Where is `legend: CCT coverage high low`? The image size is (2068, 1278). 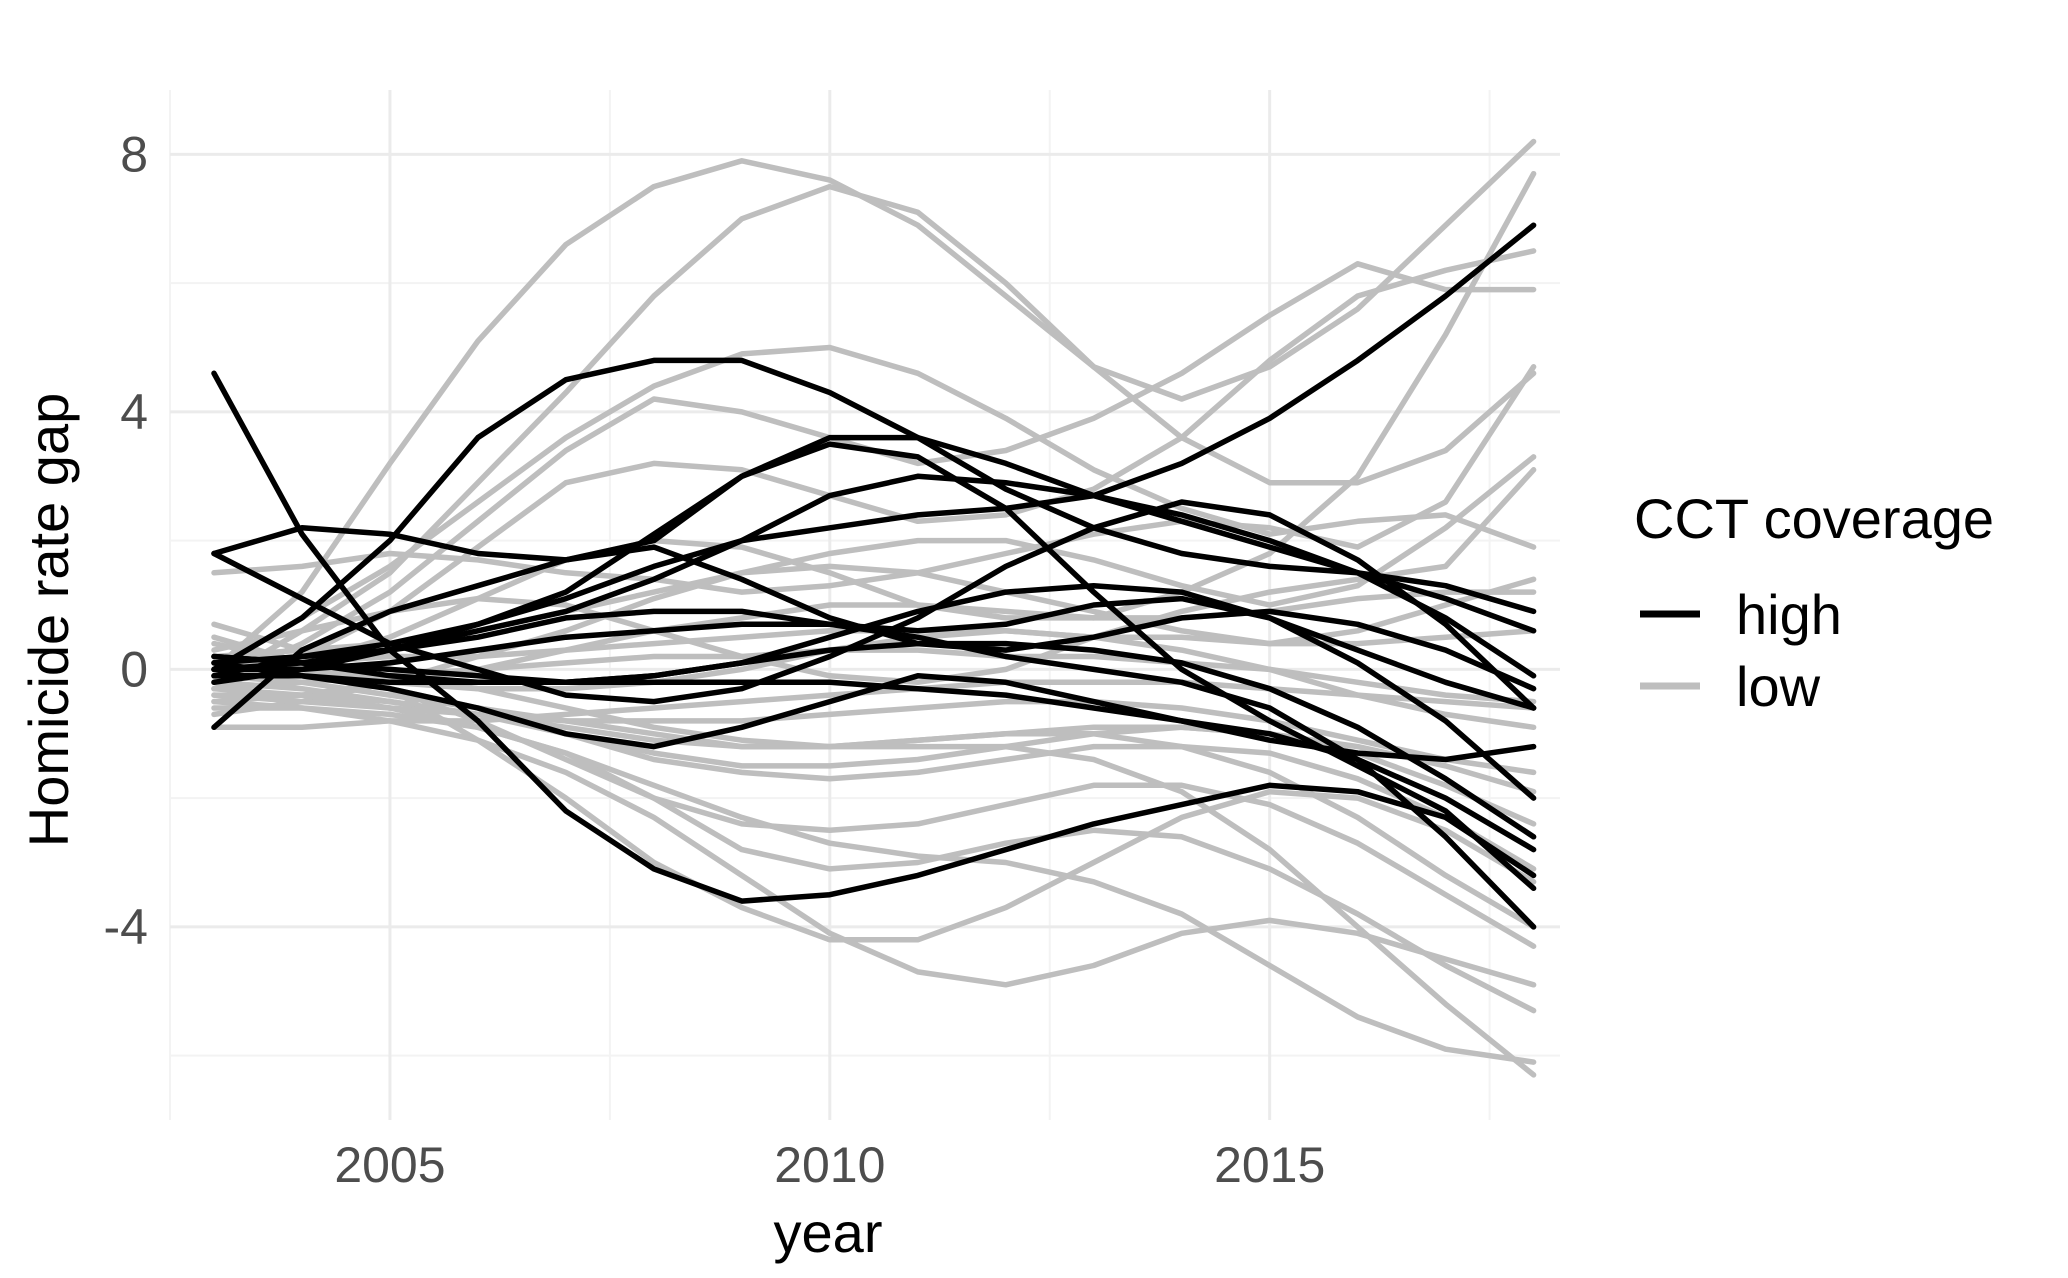 legend: CCT coverage high low is located at coordinates (1814, 602).